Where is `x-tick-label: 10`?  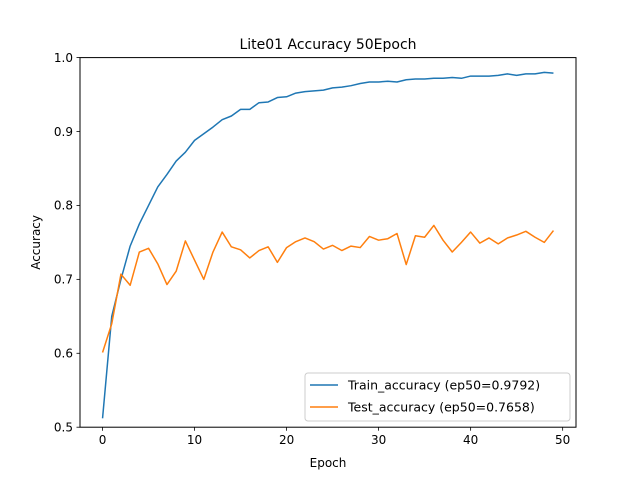 x-tick-label: 10 is located at coordinates (194, 440).